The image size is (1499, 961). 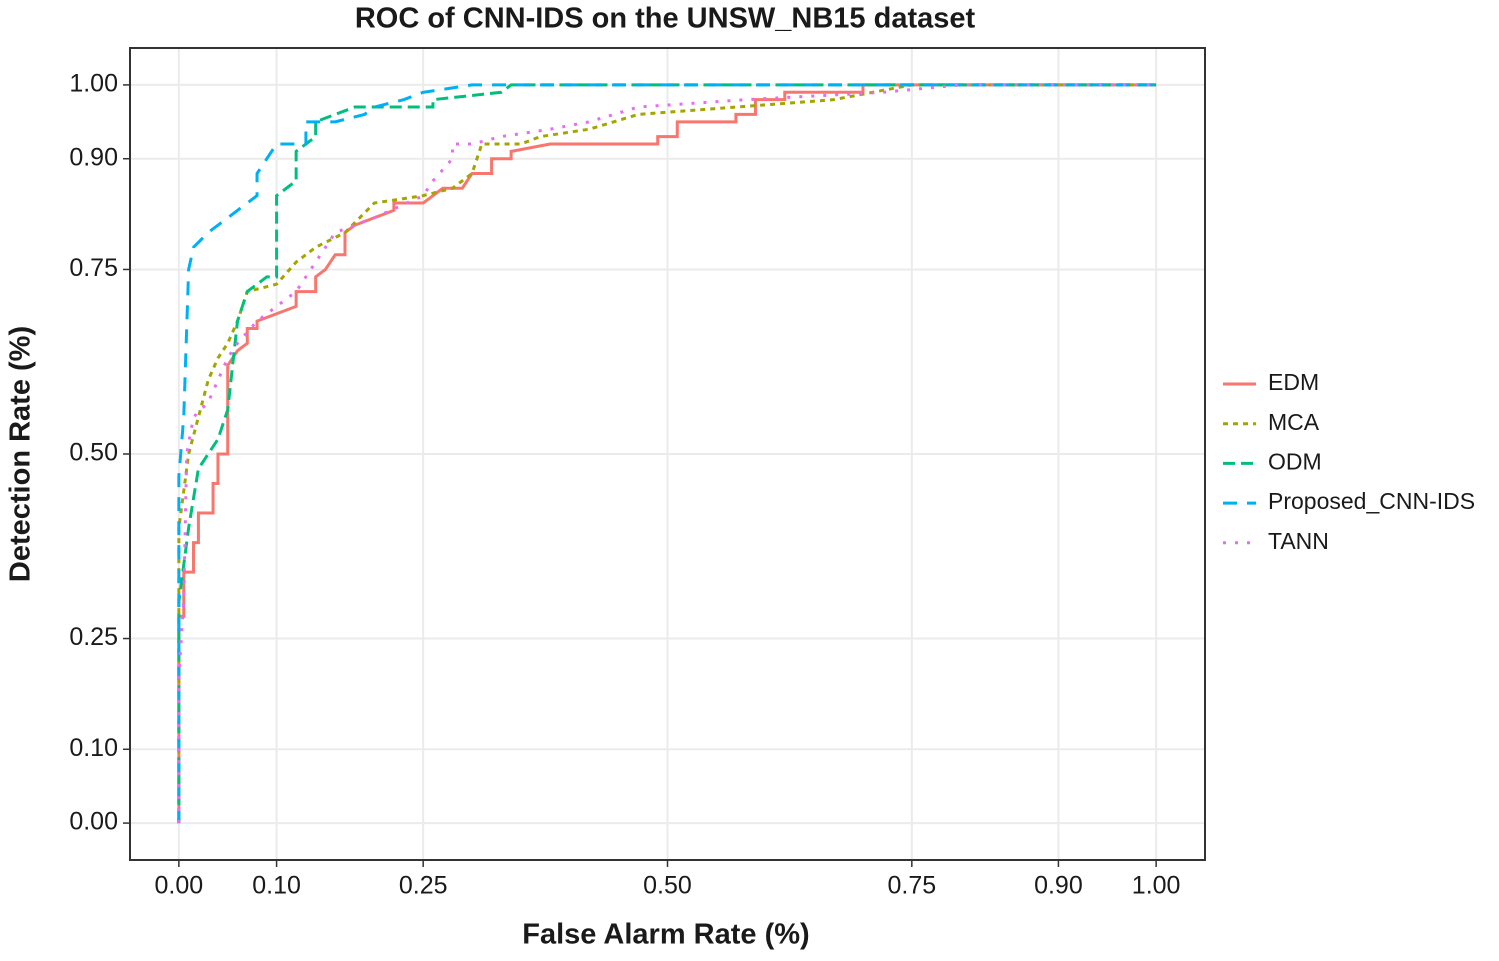 I want to click on legend-label: ODM, so click(x=1295, y=461).